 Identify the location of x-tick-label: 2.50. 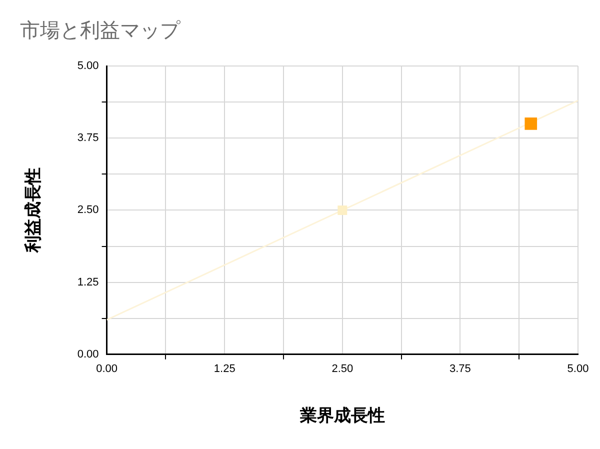
(343, 369).